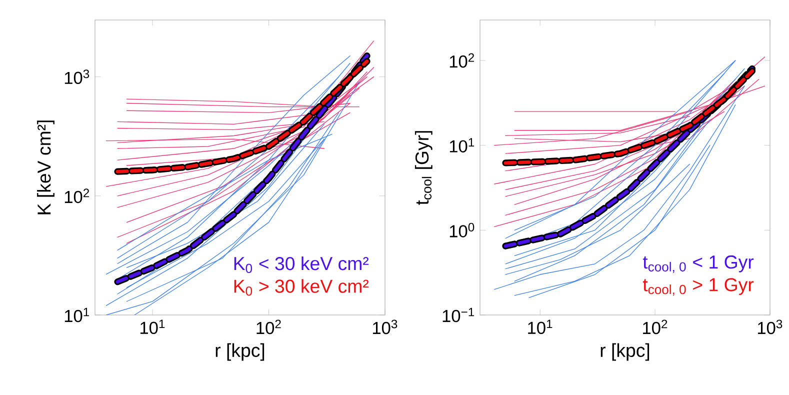 The height and width of the screenshot is (395, 789). Describe the element at coordinates (458, 315) in the screenshot. I see `y-tick-label: 10$^{−1}$` at that location.